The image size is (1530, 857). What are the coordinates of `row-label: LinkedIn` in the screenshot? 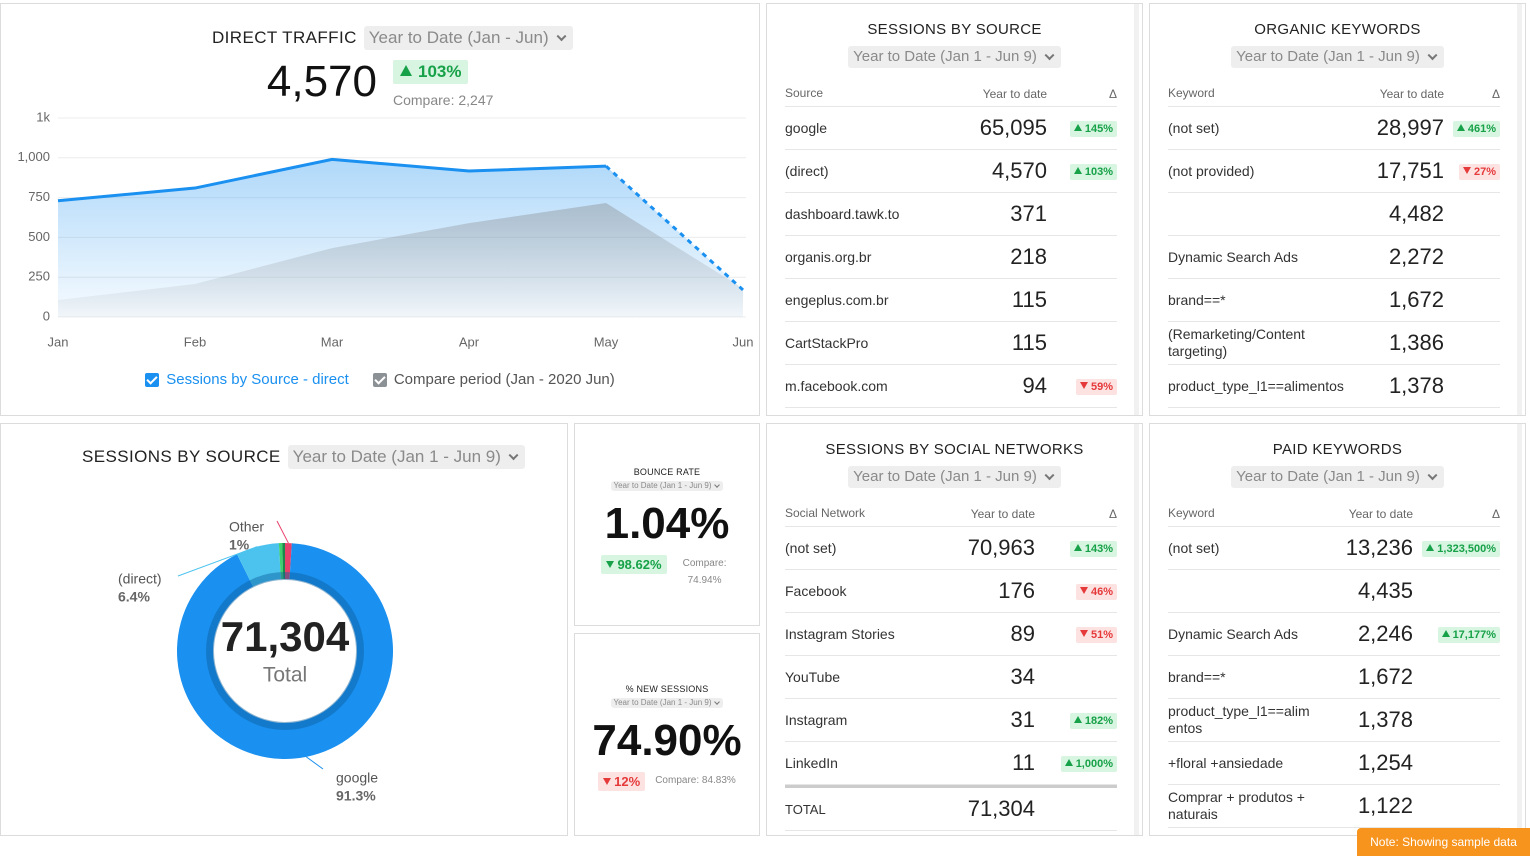 It's located at (811, 762).